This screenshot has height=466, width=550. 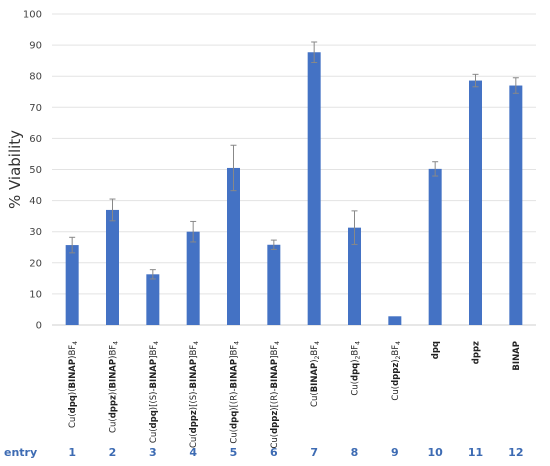 I want to click on entry-number: 6, so click(x=274, y=452).